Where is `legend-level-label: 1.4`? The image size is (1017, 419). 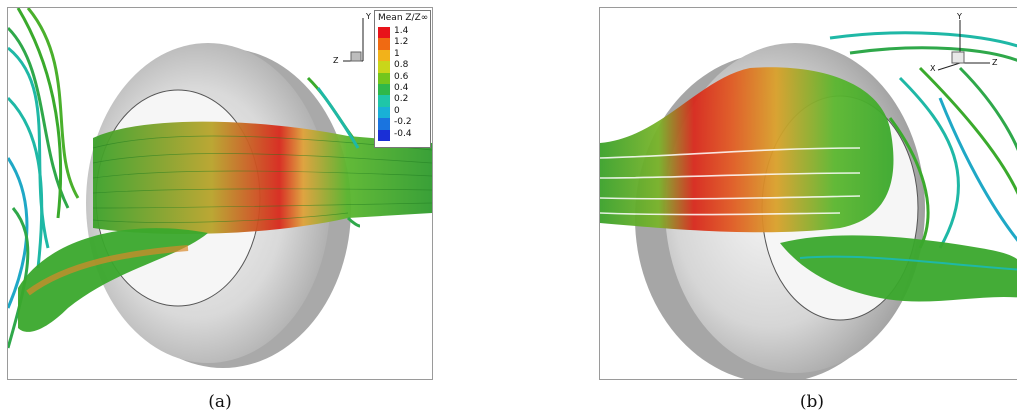
legend-level-label: 1.4 is located at coordinates (401, 31).